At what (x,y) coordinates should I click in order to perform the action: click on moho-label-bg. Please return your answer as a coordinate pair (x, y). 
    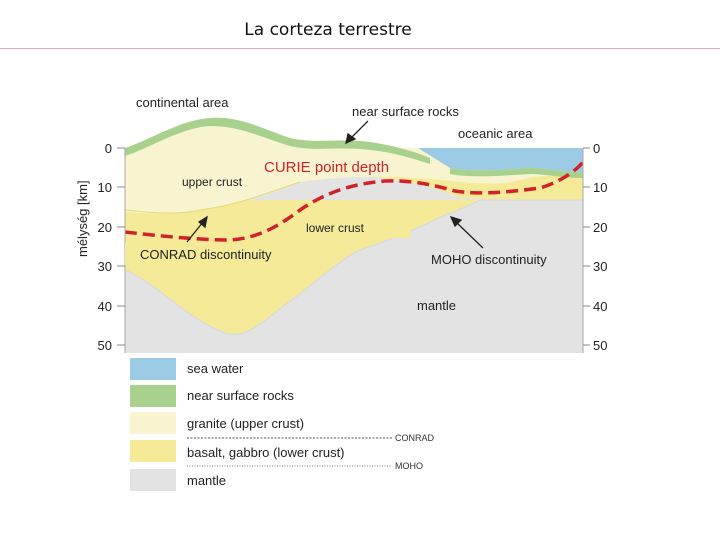
    Looking at the image, I should click on (495, 259).